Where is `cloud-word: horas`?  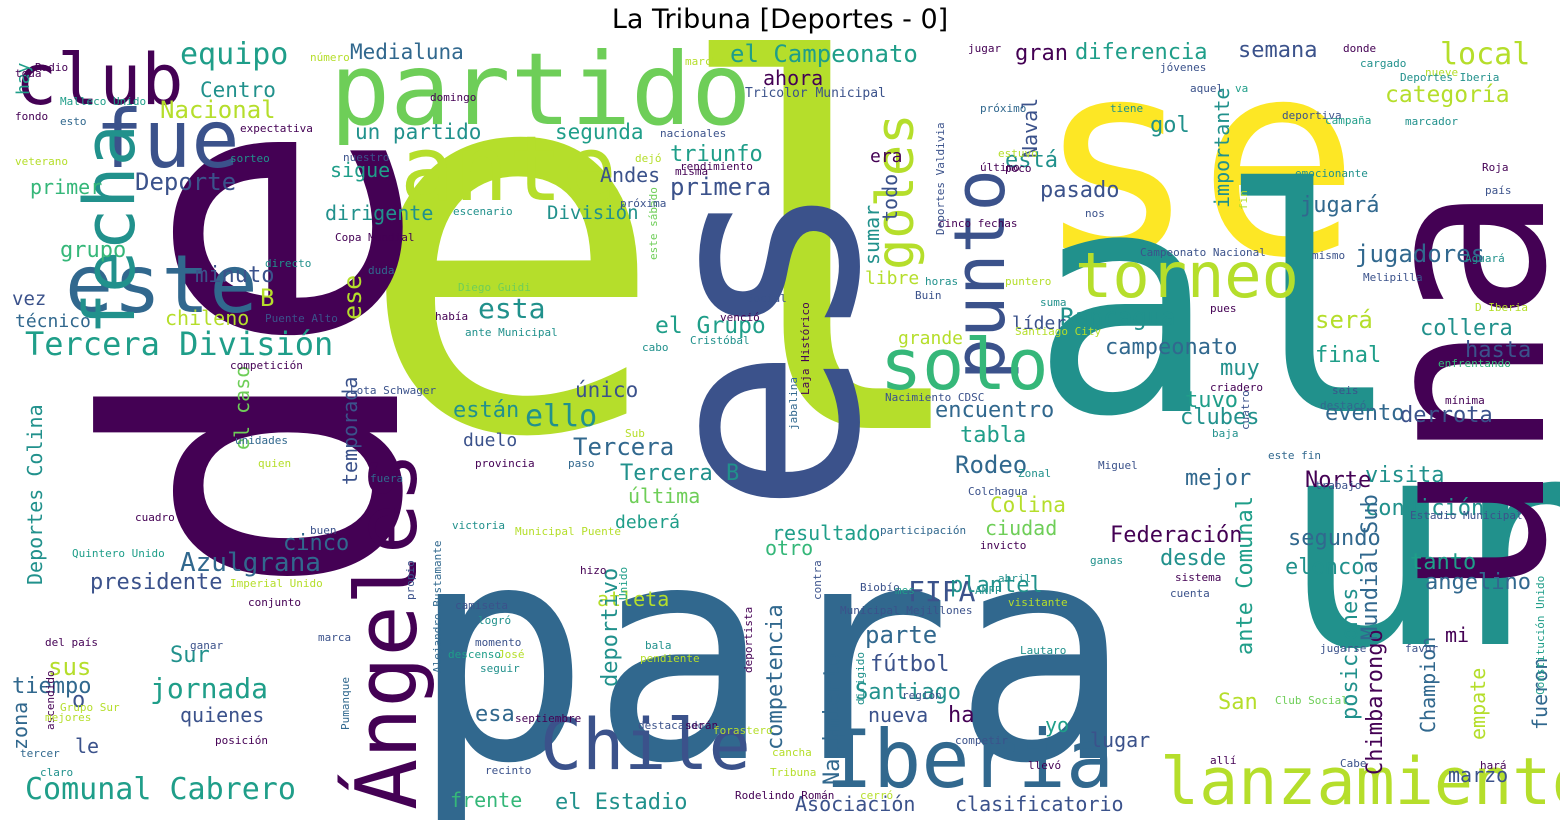 cloud-word: horas is located at coordinates (942, 281).